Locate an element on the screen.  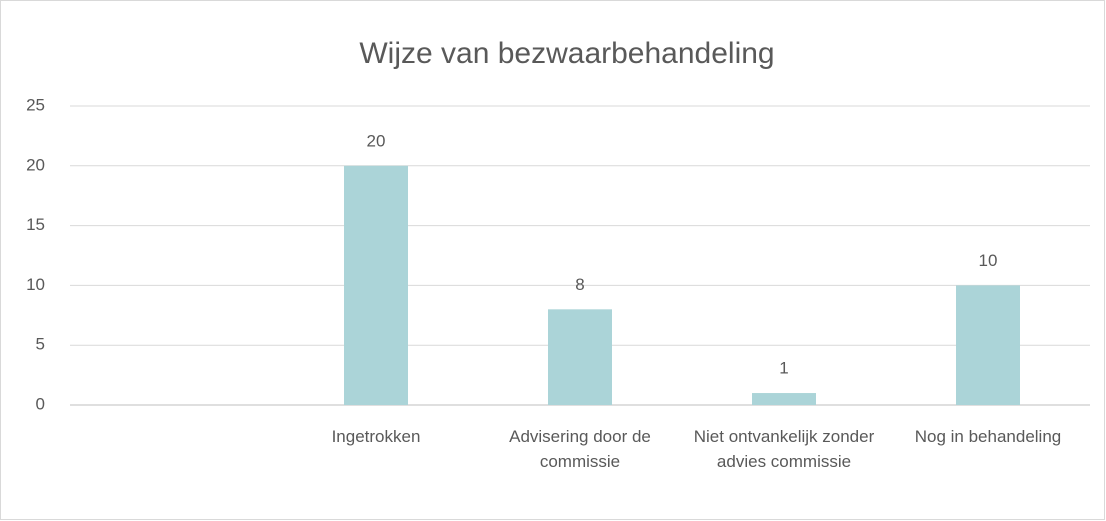
y-tick-label: 10 is located at coordinates (35, 284).